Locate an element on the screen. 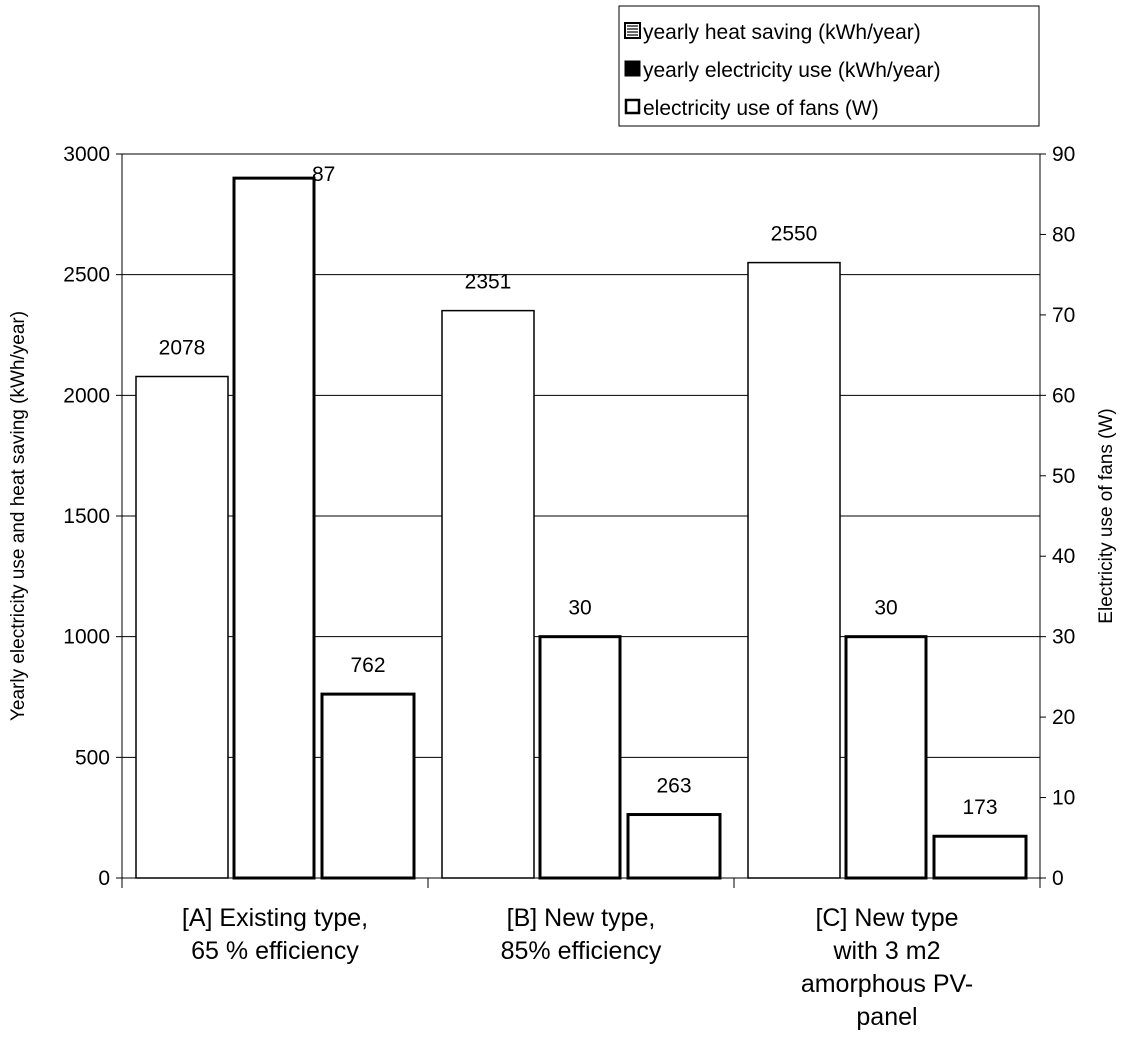  y-axis-right-label: Electricity use of fans (W) is located at coordinates (1106, 515).